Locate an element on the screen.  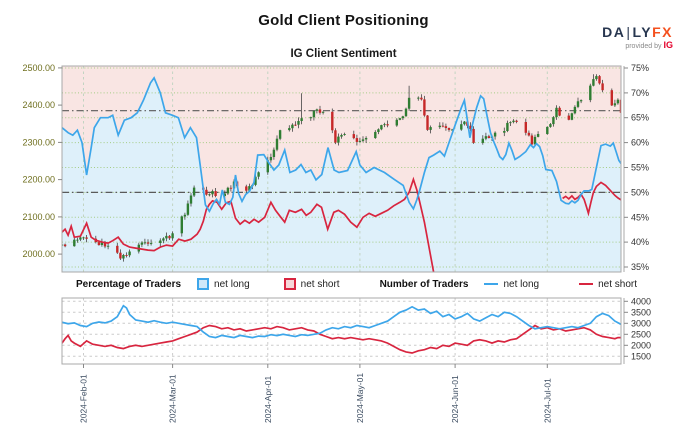
svg-text: 2500 is located at coordinates (641, 334).